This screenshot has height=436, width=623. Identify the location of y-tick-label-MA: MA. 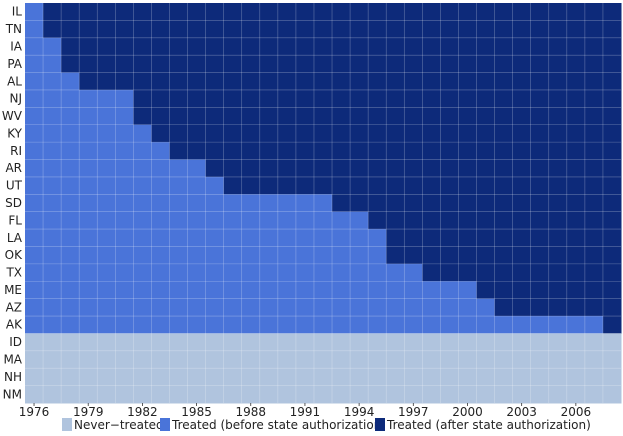
(12, 360).